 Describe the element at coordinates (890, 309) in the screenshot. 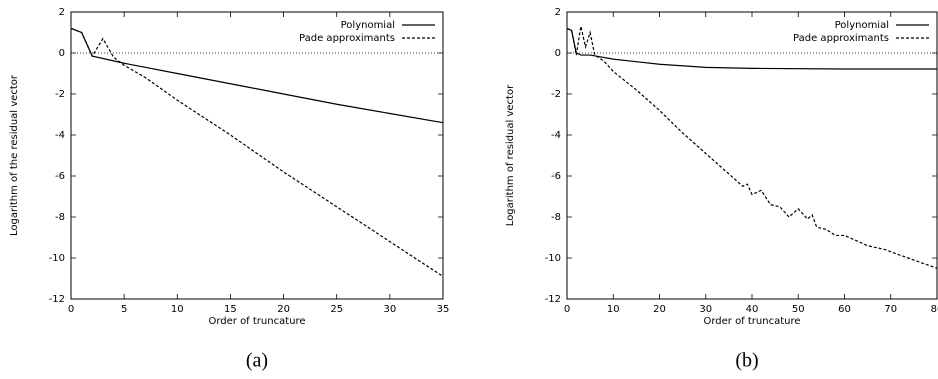

I see `x-tick-label: 70` at that location.